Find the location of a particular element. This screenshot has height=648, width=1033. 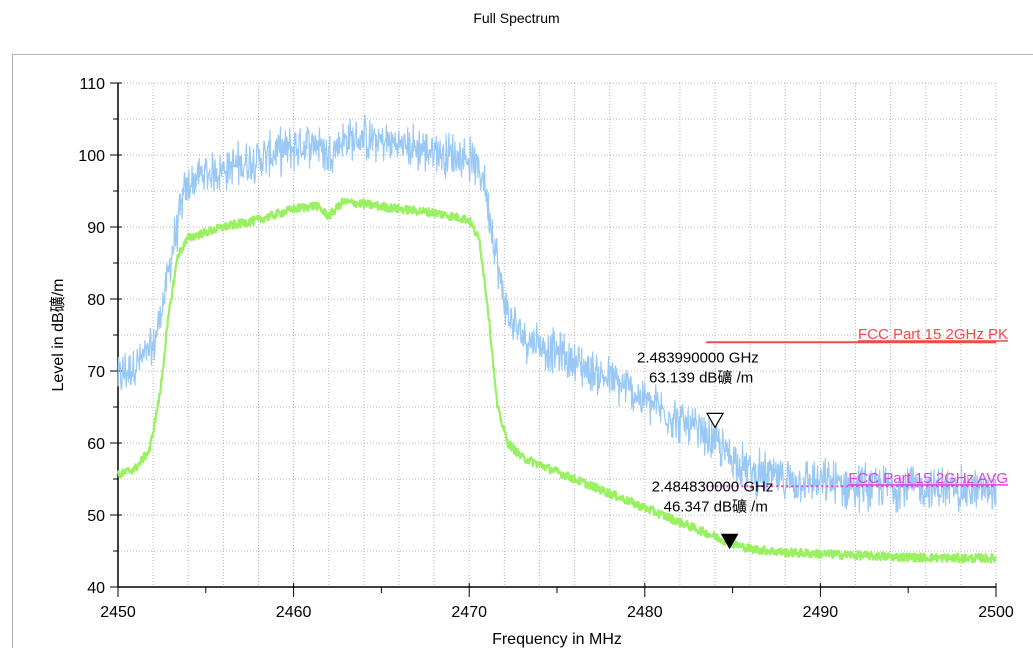

limit-label-avg: FCC Part 15 2GHz AVG is located at coordinates (928, 478).